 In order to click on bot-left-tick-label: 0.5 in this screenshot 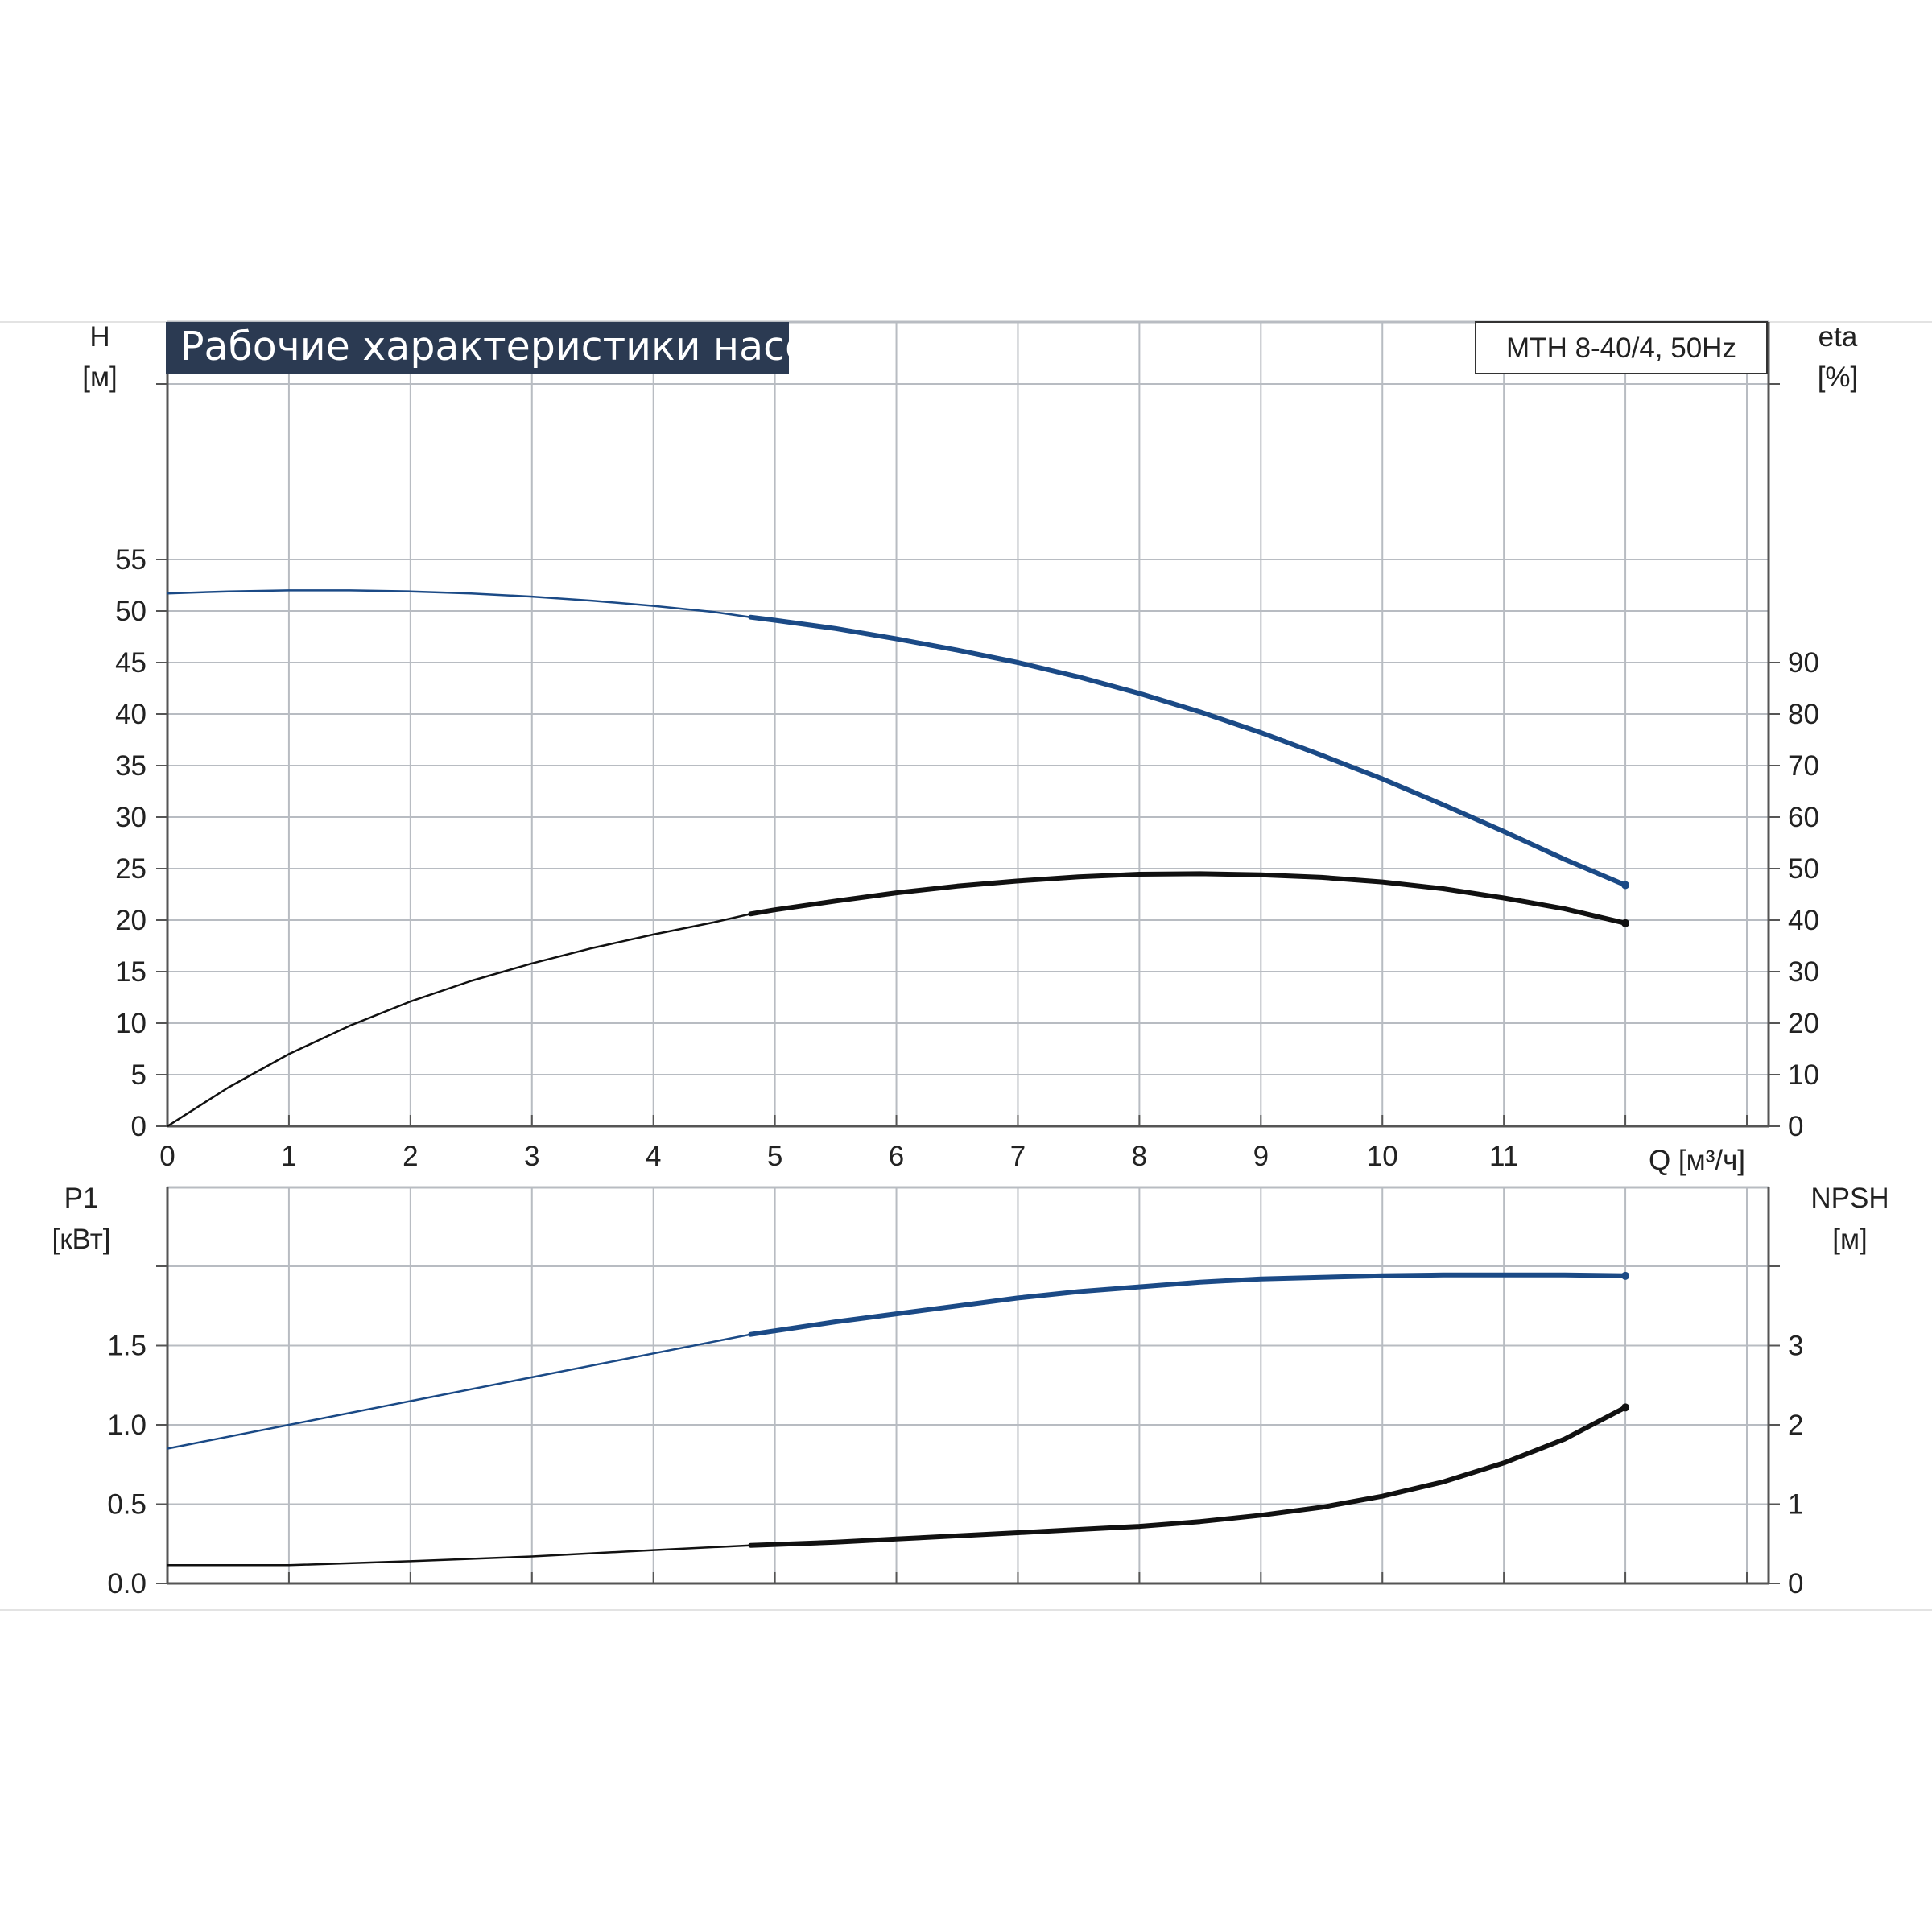, I will do `click(127, 1505)`.